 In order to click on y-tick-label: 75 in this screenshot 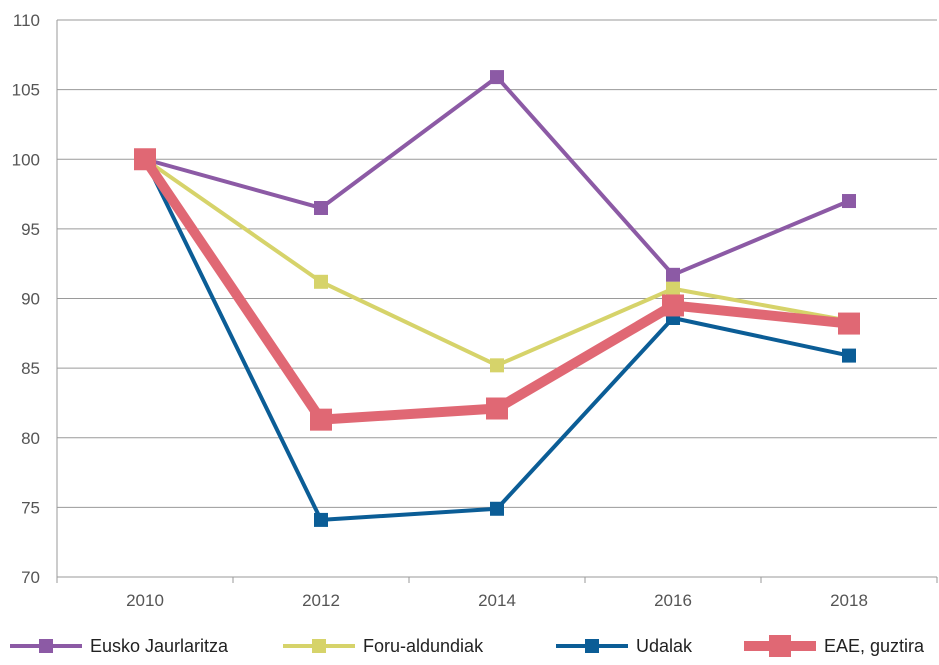, I will do `click(30, 507)`.